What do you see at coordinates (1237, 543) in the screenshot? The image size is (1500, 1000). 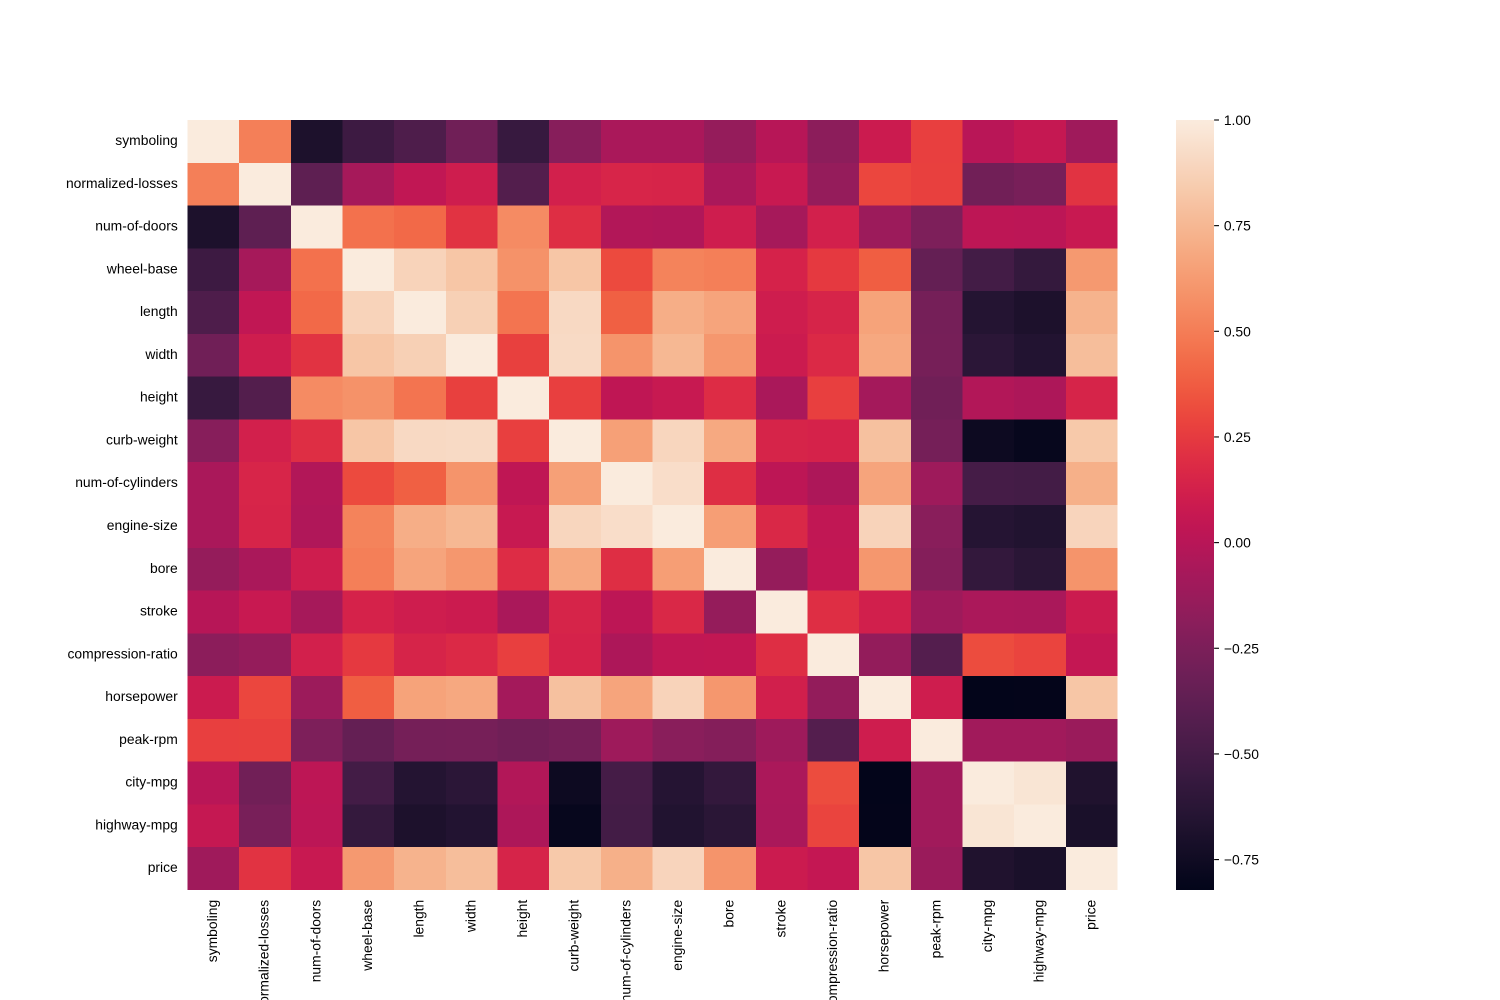 I see `svg-text: 0.00` at bounding box center [1237, 543].